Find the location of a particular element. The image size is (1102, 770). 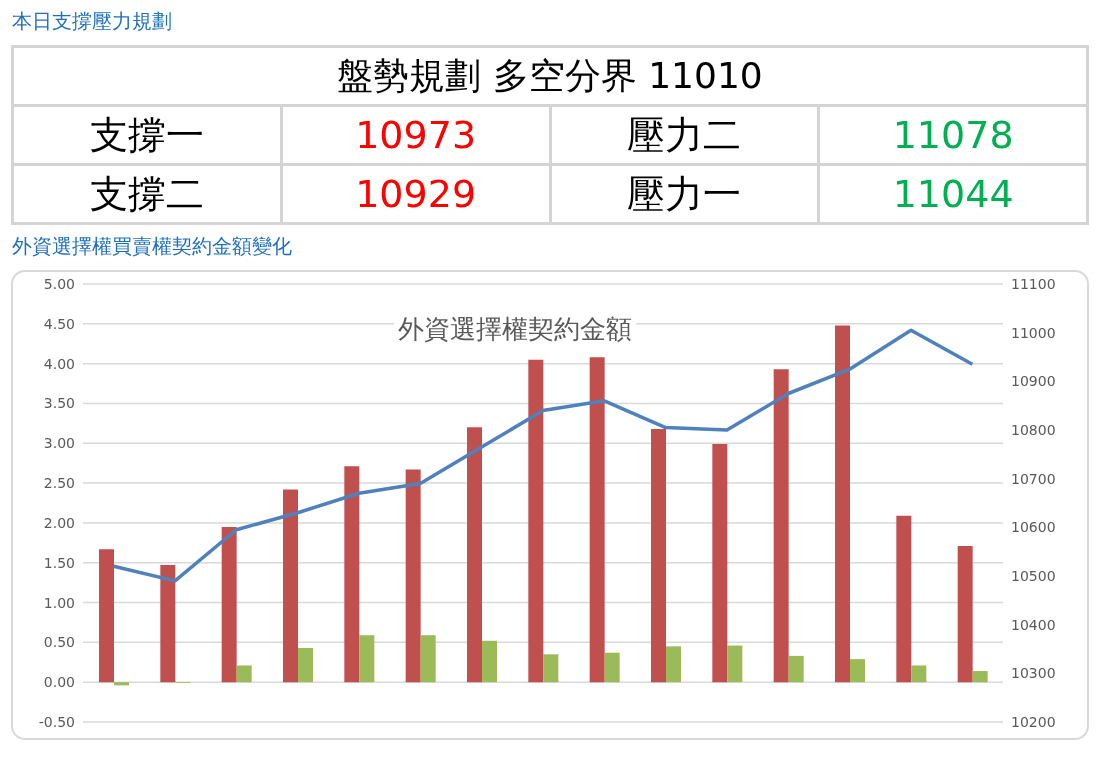

y-tick-label: 4.00 is located at coordinates (59, 363).